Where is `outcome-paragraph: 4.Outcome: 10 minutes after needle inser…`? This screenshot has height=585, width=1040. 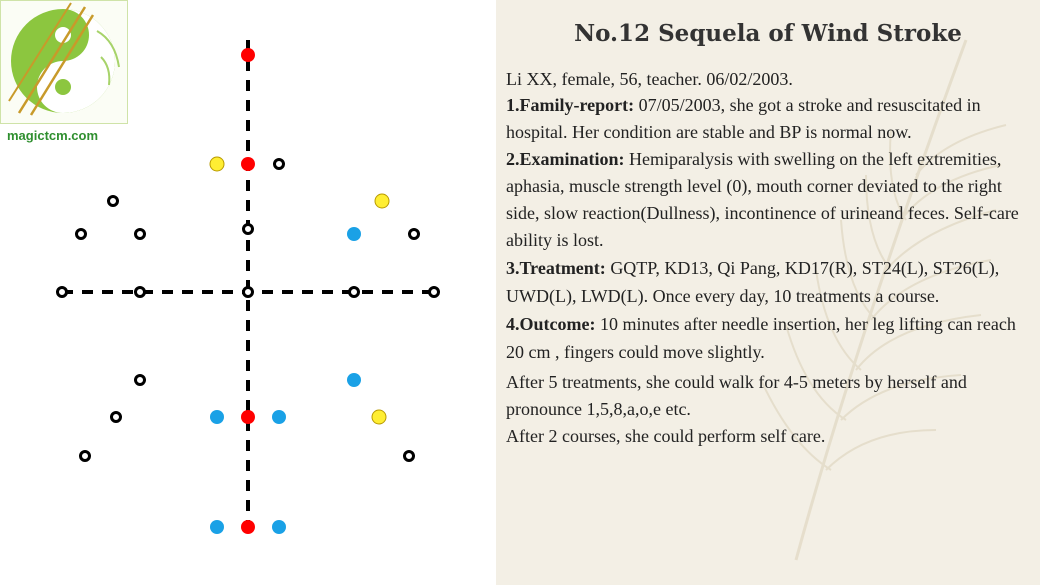 outcome-paragraph: 4.Outcome: 10 minutes after needle inser… is located at coordinates (770, 338).